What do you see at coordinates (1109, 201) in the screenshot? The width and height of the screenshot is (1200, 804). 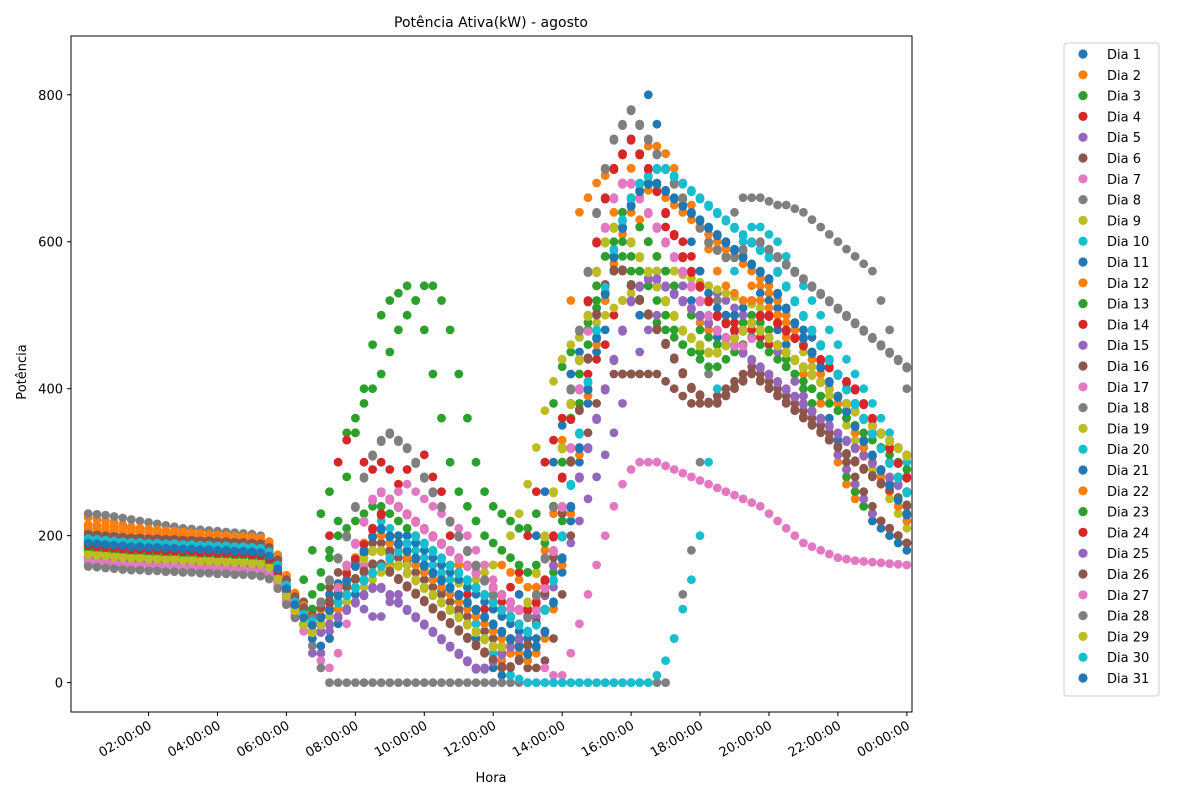 I see `legend-item: Dia 8` at bounding box center [1109, 201].